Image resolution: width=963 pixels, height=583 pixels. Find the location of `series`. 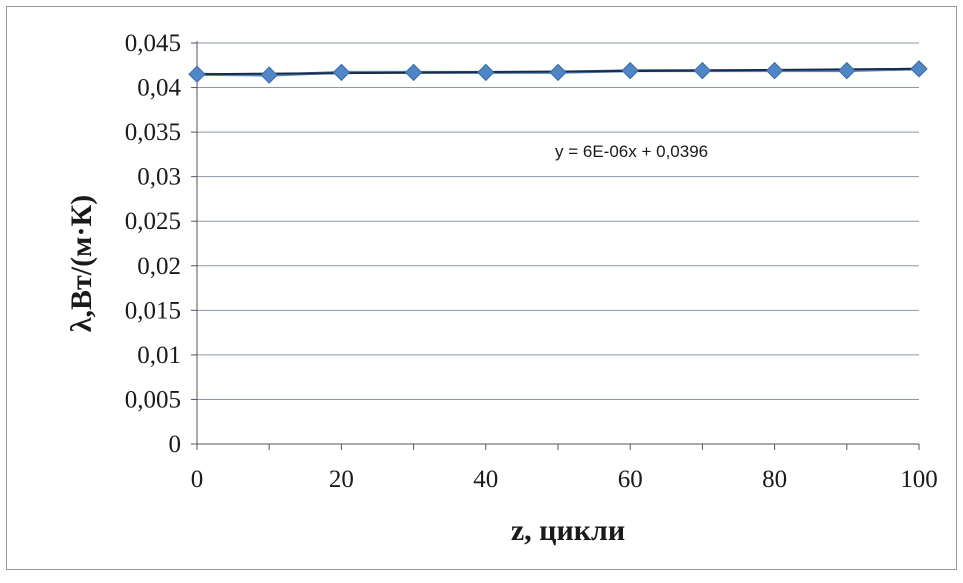

series is located at coordinates (558, 72).